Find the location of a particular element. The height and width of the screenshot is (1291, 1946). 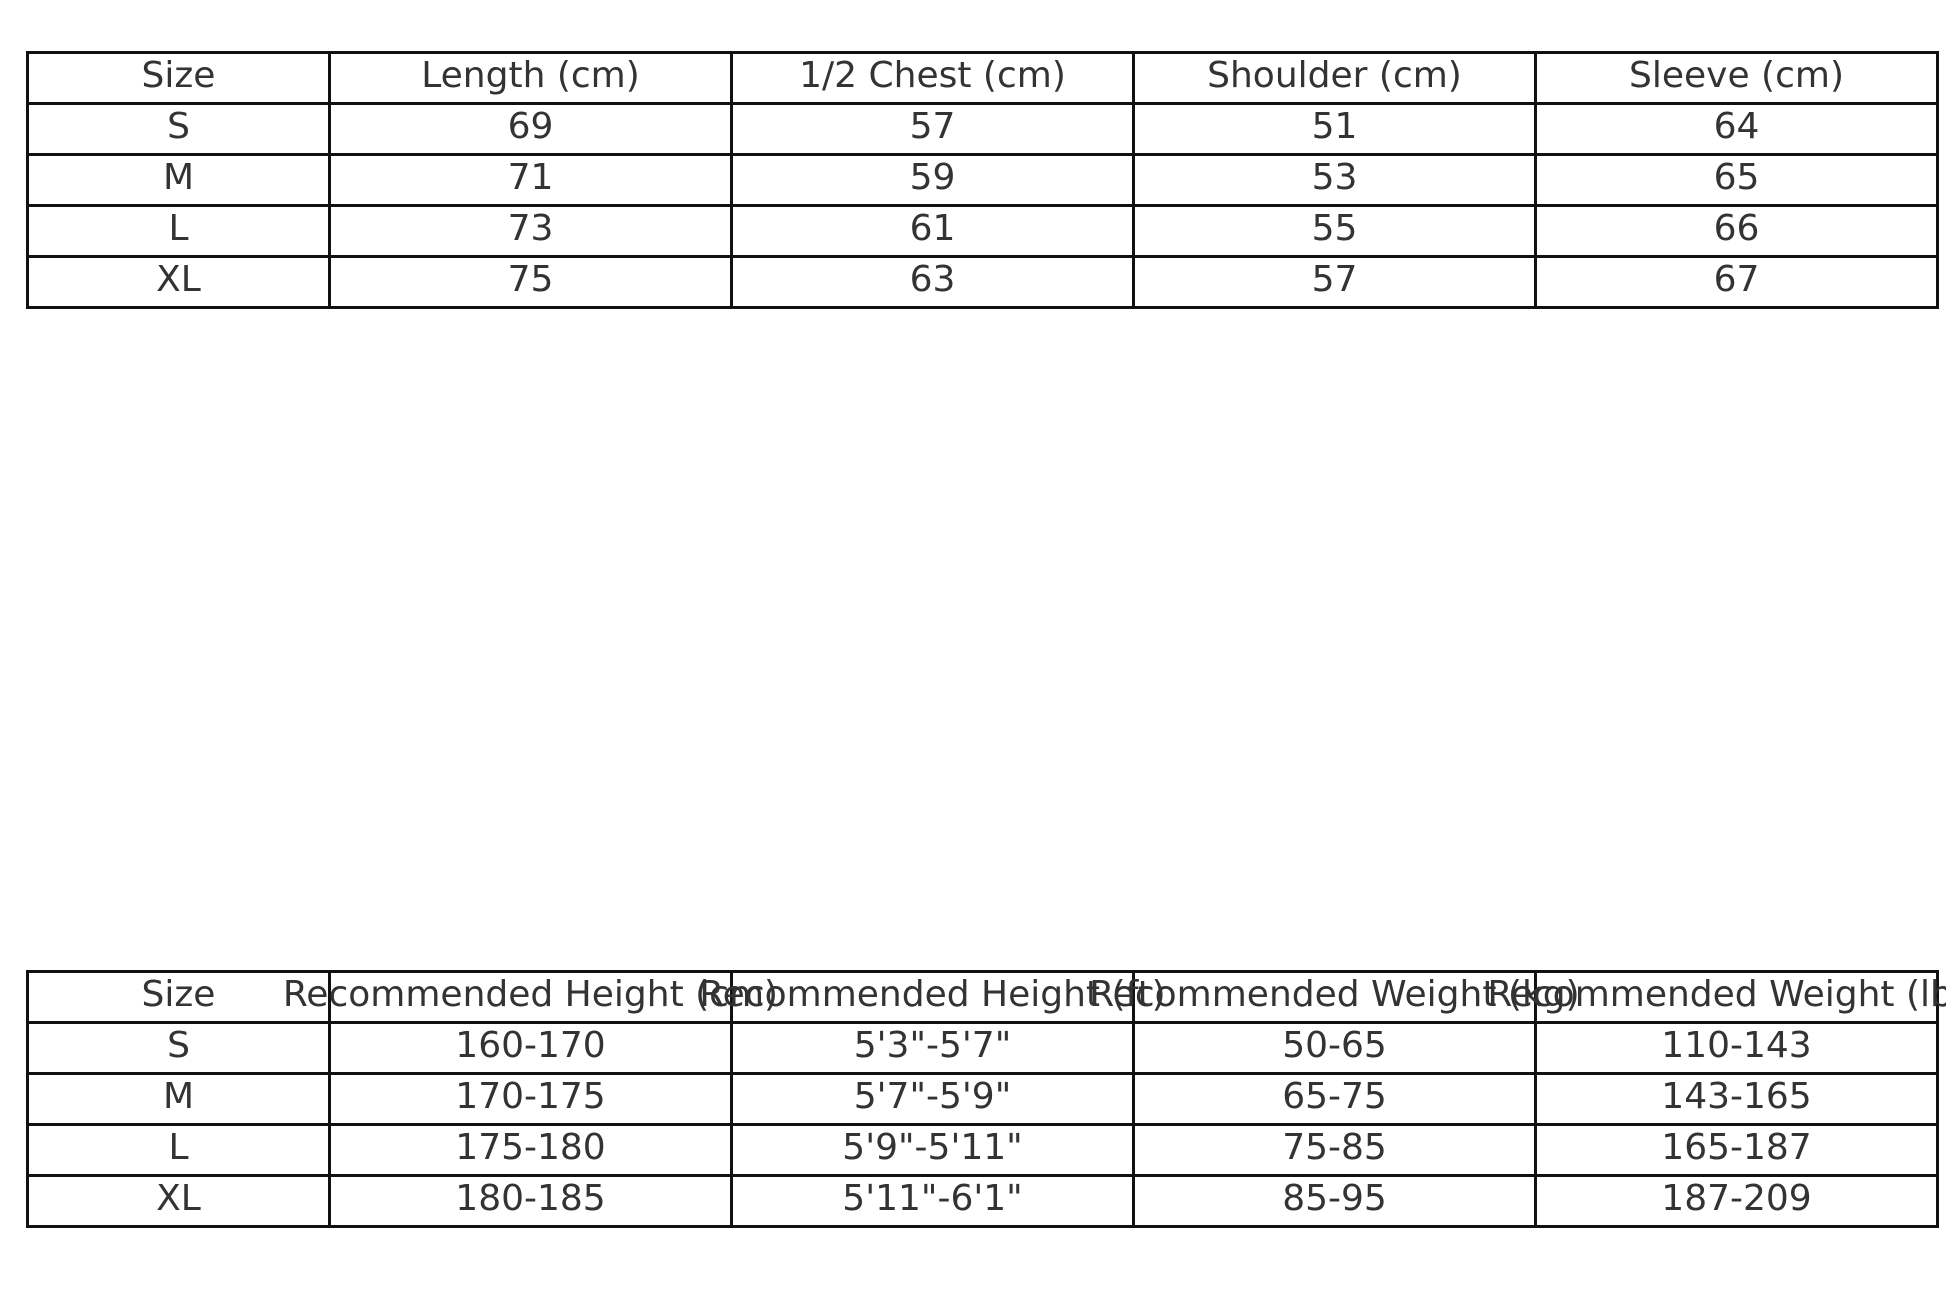

table-cell: 69 is located at coordinates (530, 129).